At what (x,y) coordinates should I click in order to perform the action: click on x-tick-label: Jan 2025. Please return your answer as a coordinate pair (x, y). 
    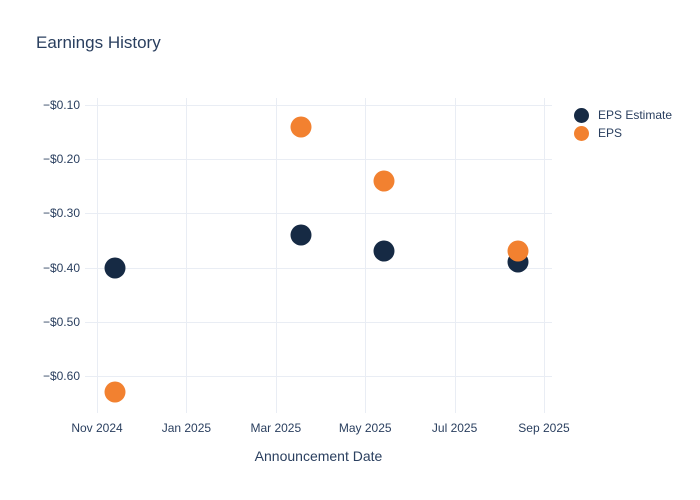
    Looking at the image, I should click on (186, 428).